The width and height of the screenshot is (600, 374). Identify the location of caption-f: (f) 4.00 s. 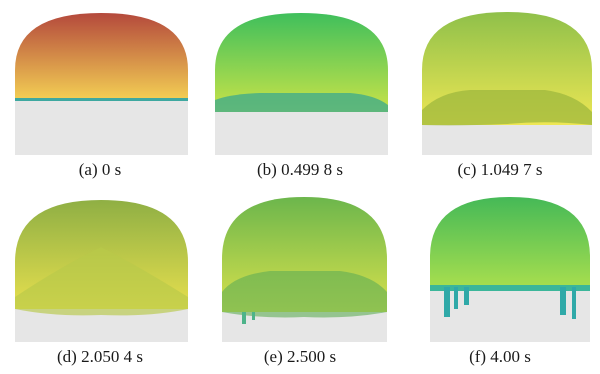
(500, 356).